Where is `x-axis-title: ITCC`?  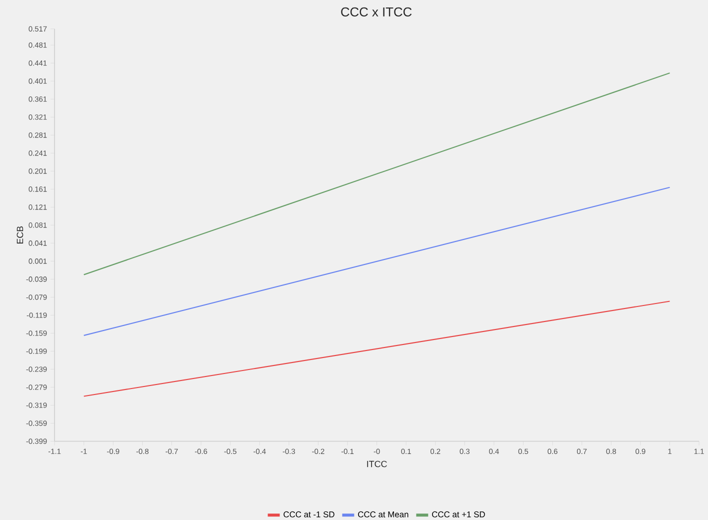 x-axis-title: ITCC is located at coordinates (377, 464).